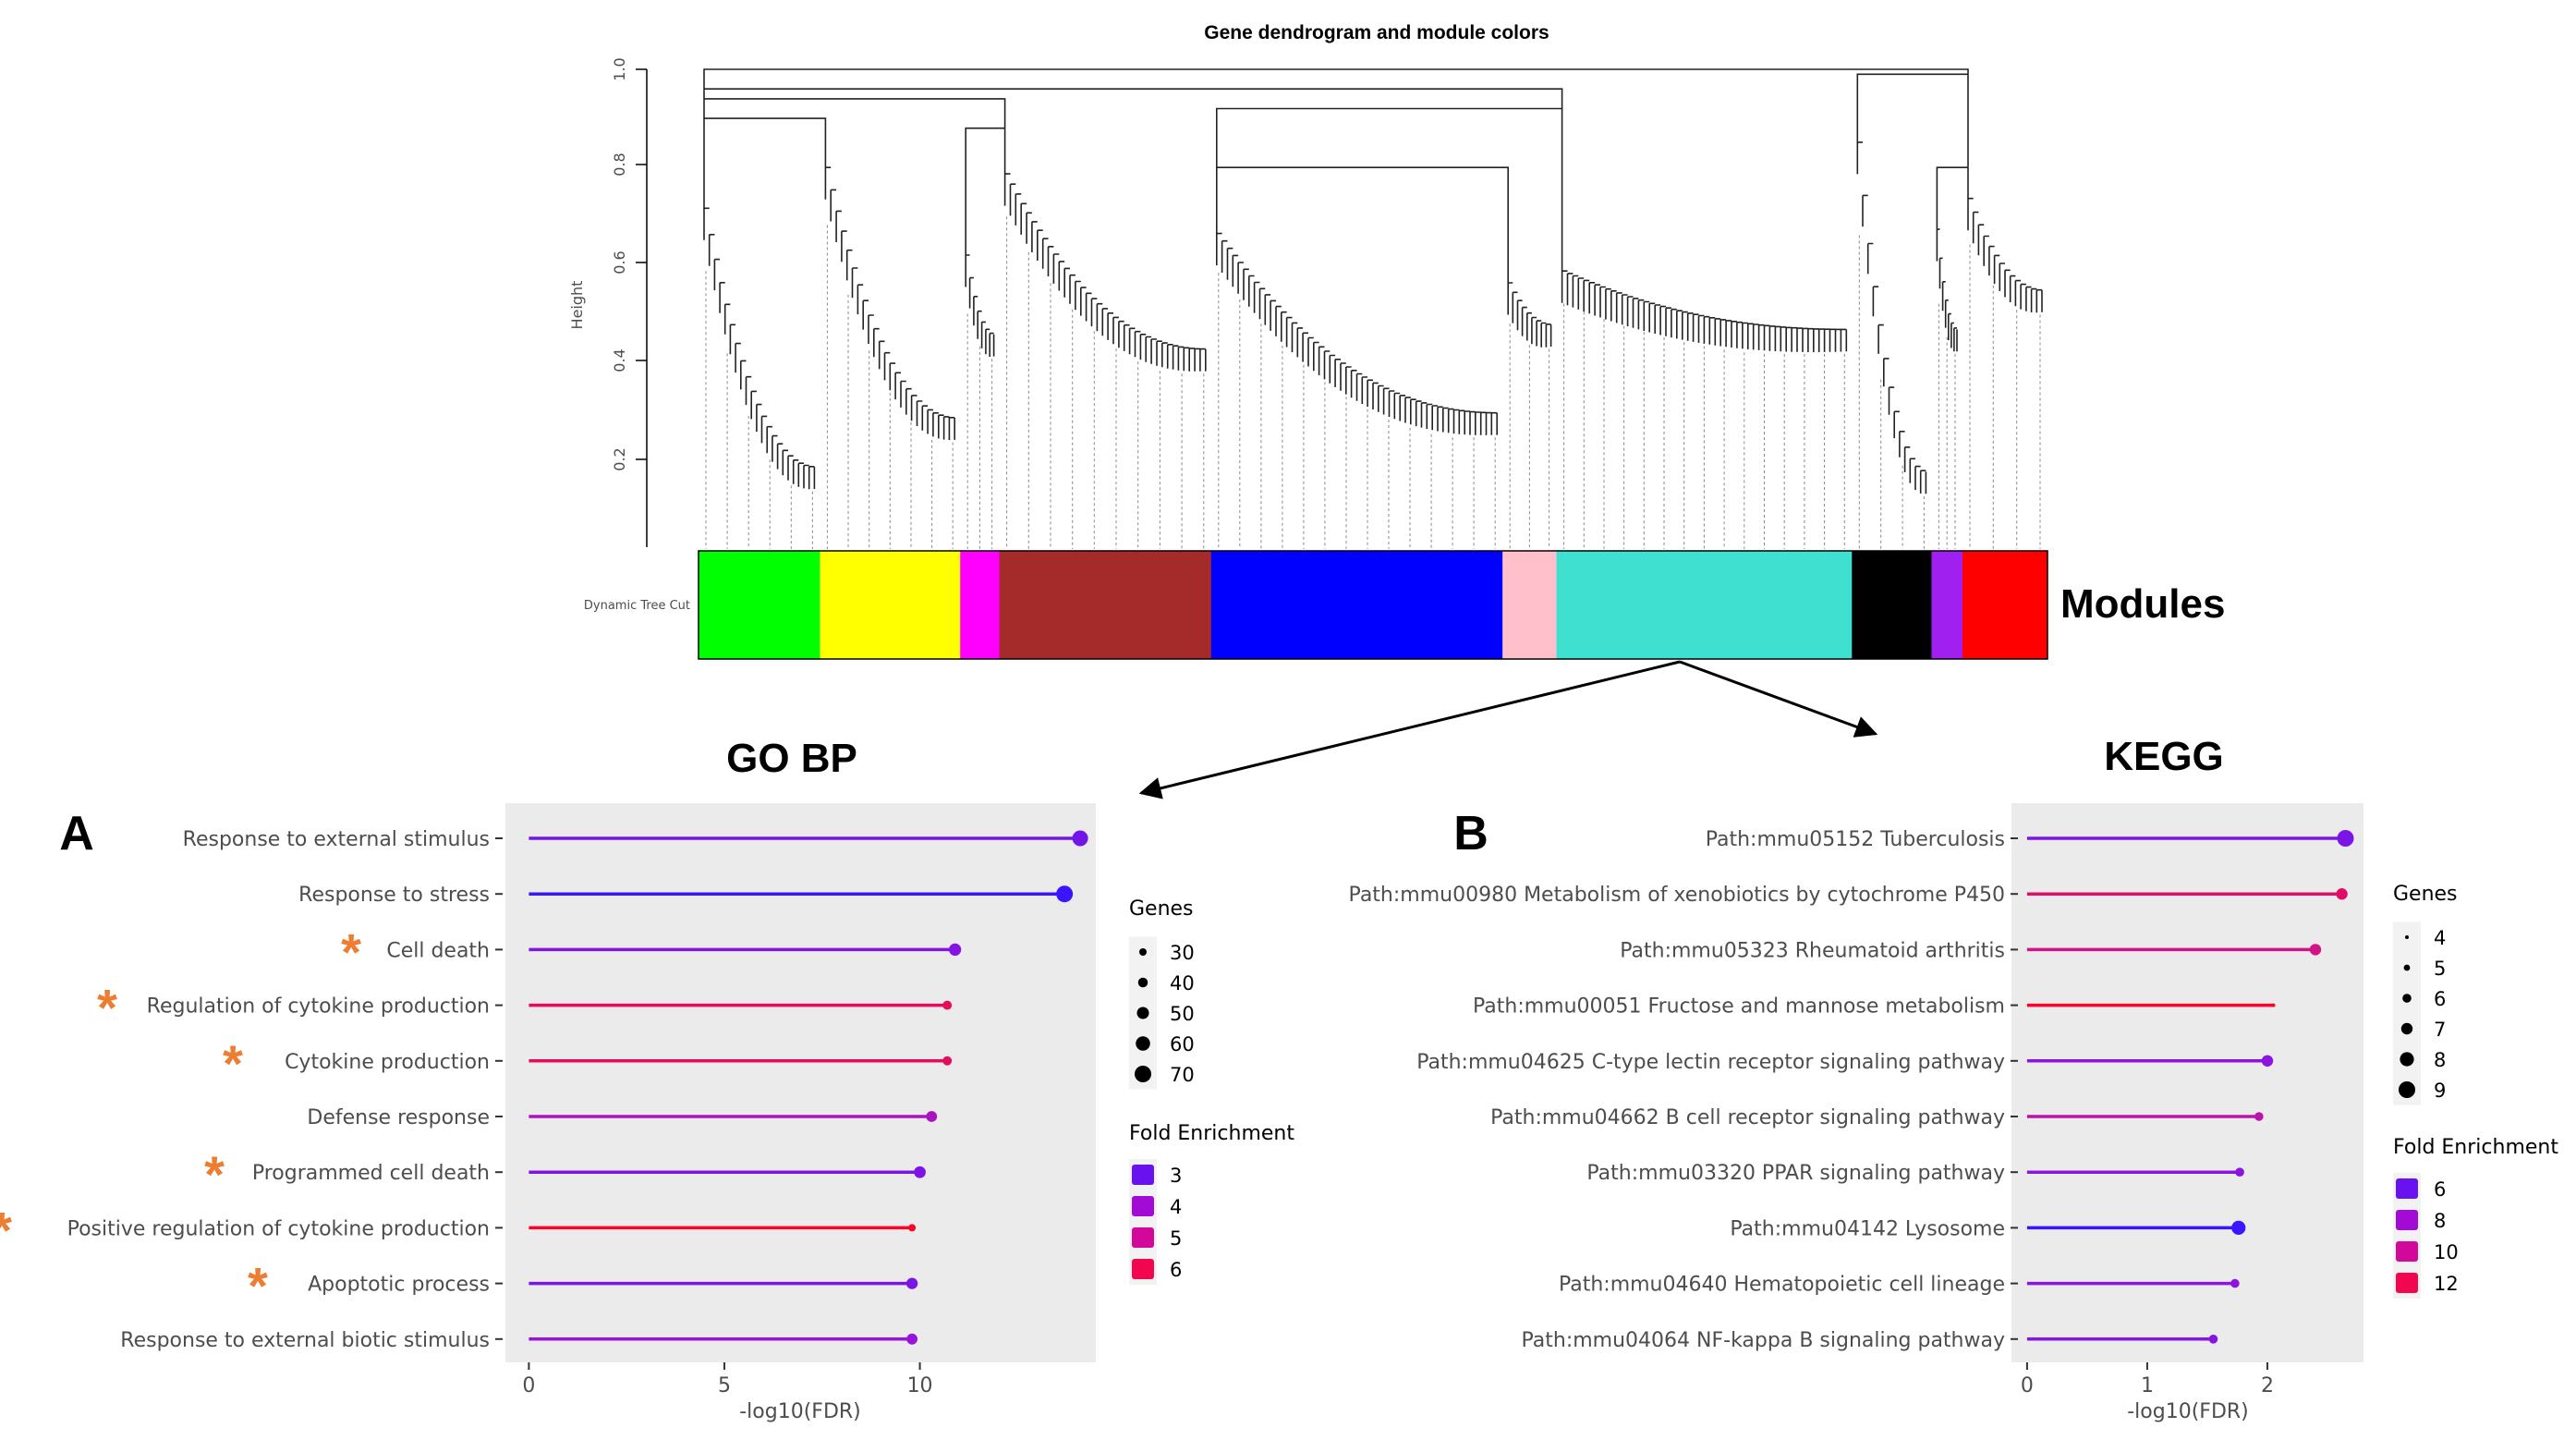 The width and height of the screenshot is (2576, 1440). What do you see at coordinates (305, 1340) in the screenshot?
I see `category-label-9: Response to external biotic stimulus` at bounding box center [305, 1340].